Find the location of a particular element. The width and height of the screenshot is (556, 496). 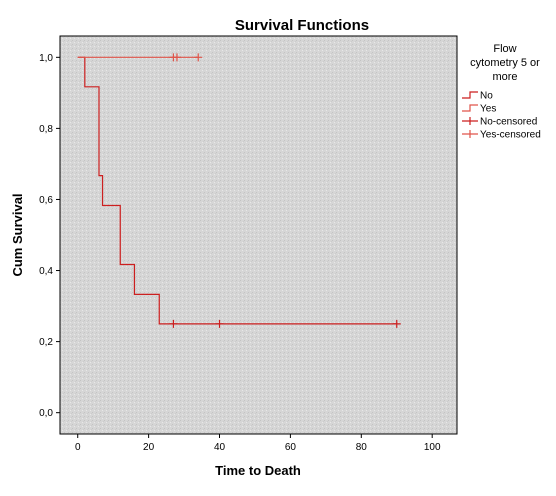

legend-item: Yes is located at coordinates (479, 109).